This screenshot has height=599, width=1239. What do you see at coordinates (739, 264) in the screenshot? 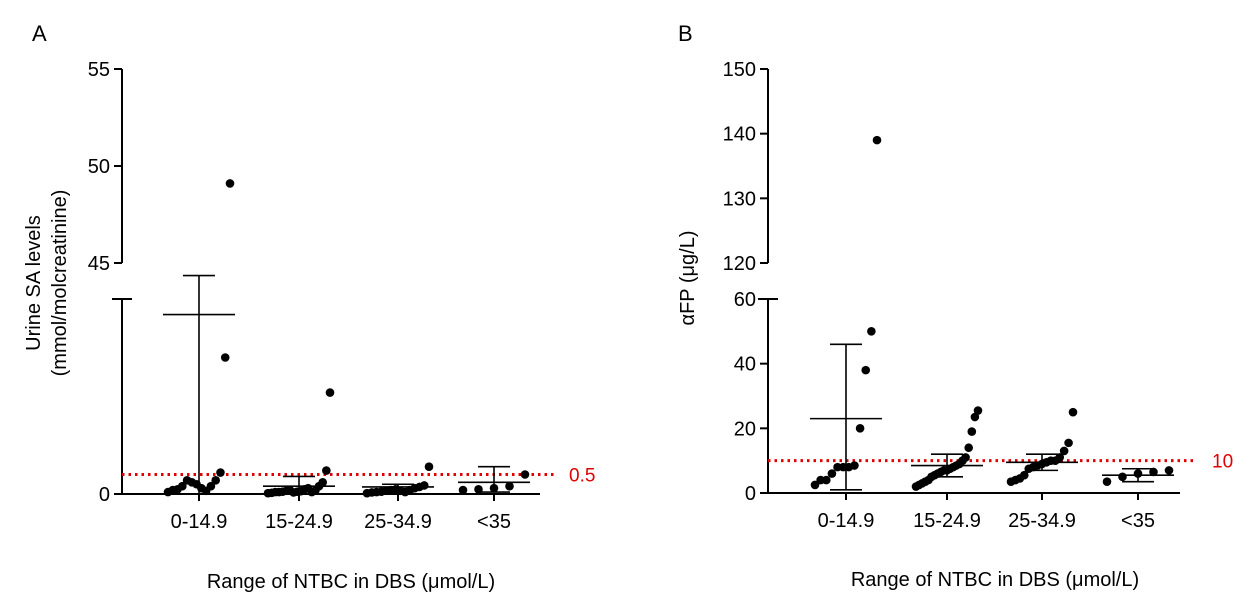
I see `y-tick-label-b: 120` at bounding box center [739, 264].